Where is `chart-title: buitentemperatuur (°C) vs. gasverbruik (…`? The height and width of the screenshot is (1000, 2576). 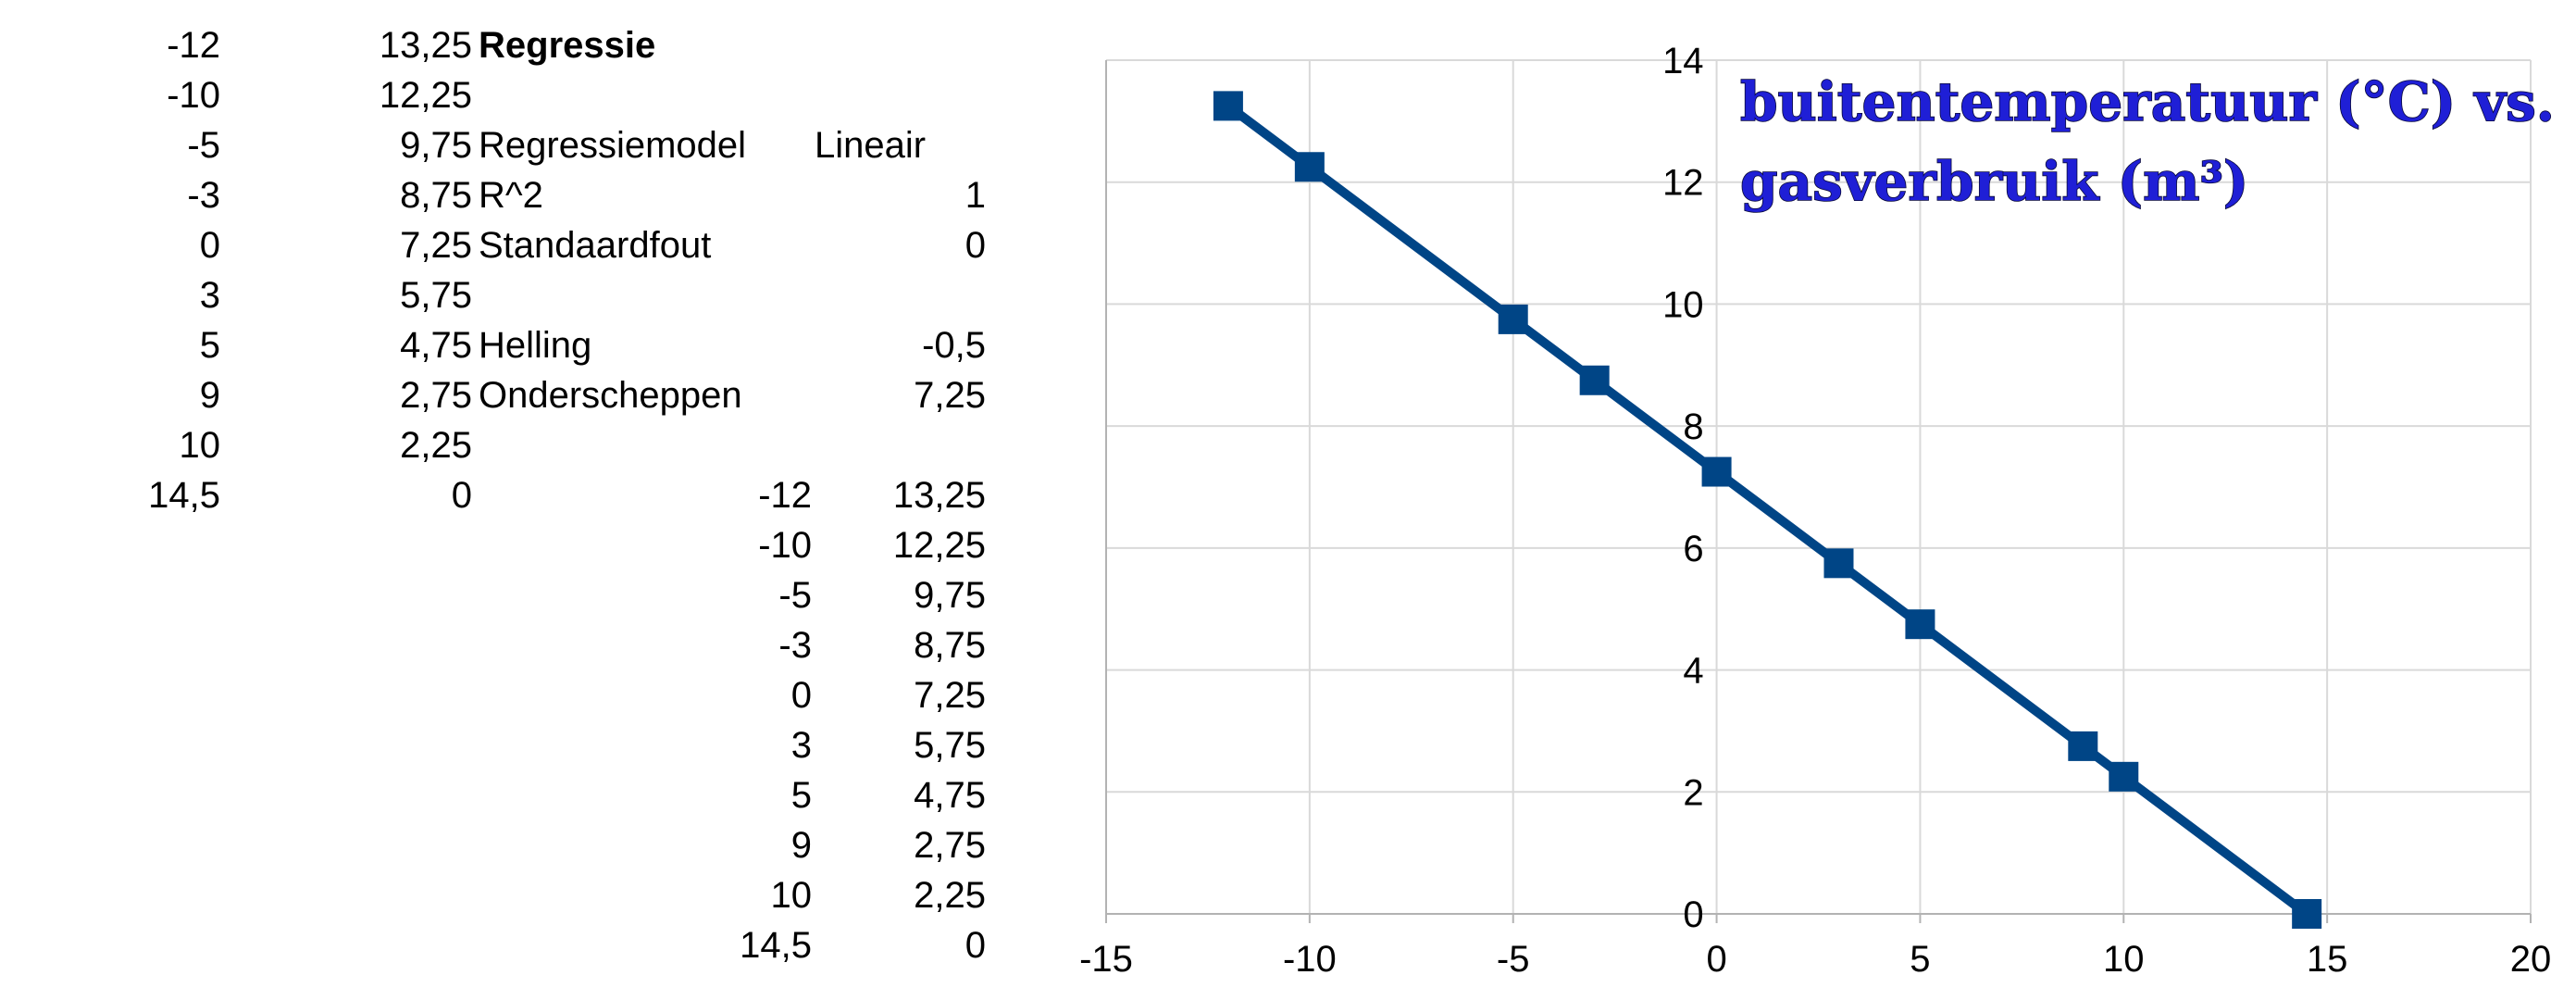
chart-title: buitentemperatuur (°C) vs. gasverbruik (… is located at coordinates (2147, 142).